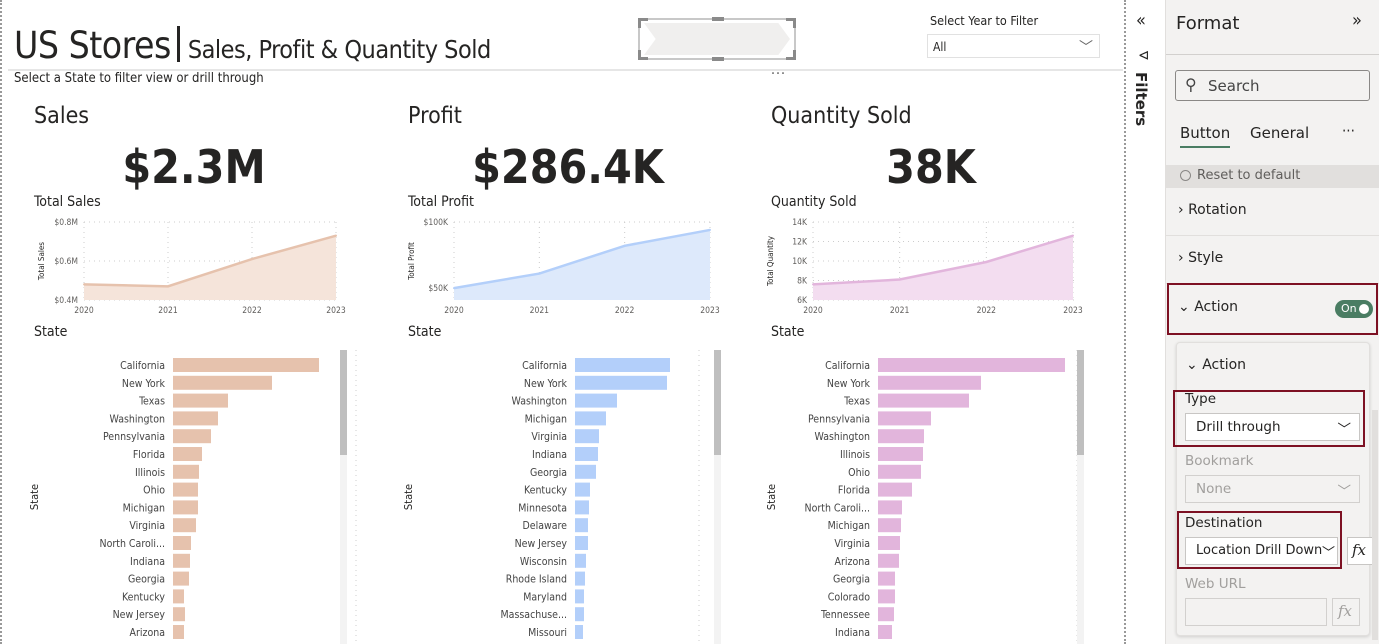 The image size is (1379, 644). Describe the element at coordinates (545, 597) in the screenshot. I see `state-label: Maryland` at that location.